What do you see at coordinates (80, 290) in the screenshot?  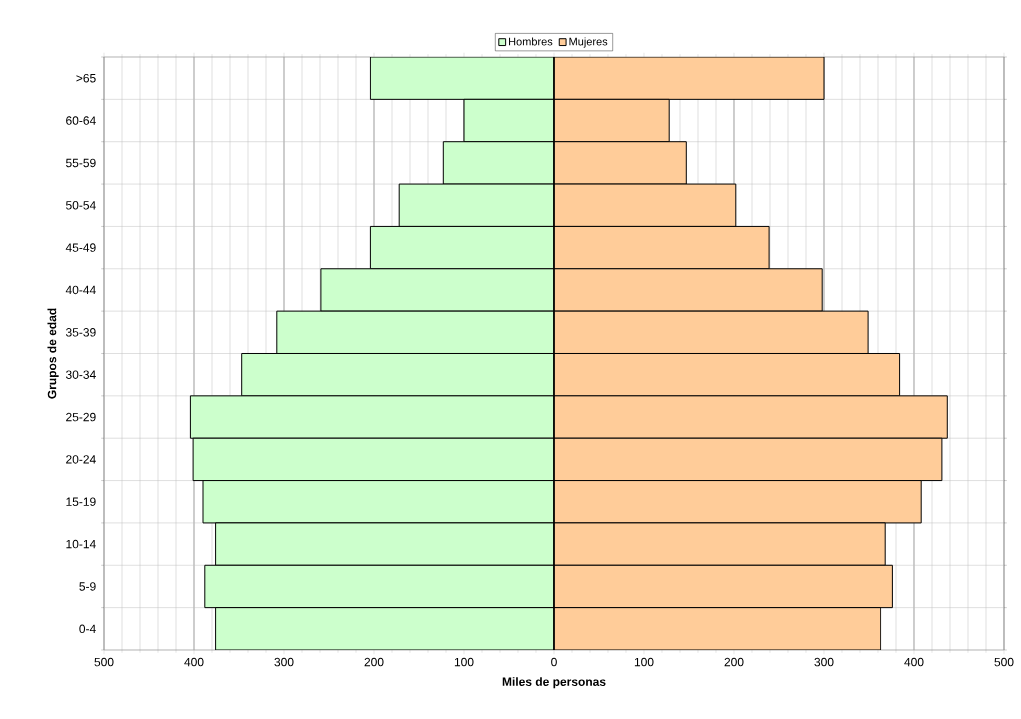 I see `y-tick-label: 40-44` at bounding box center [80, 290].